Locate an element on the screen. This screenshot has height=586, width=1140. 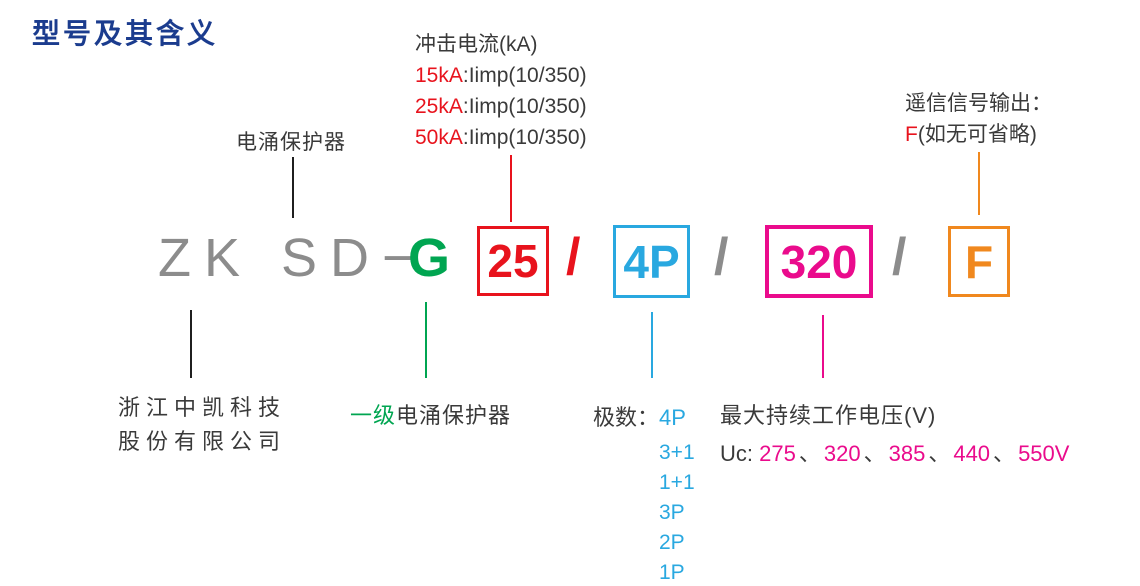
impulse-row-25ka: 25kA:Iimp(10/350) is located at coordinates (501, 106).